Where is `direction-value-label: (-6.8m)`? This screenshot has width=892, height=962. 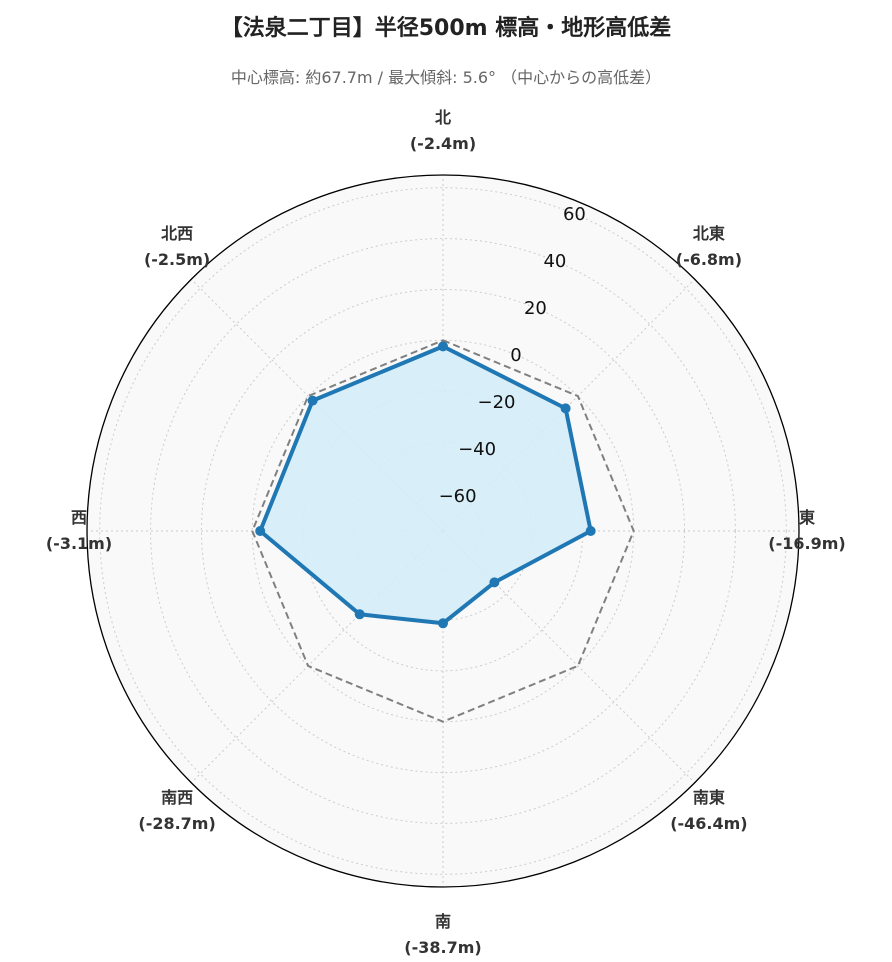
direction-value-label: (-6.8m) is located at coordinates (709, 259).